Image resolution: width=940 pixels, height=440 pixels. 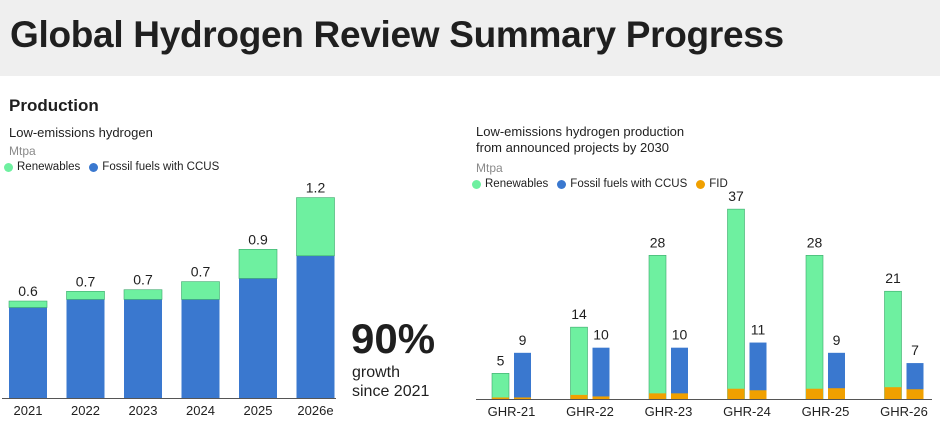 What do you see at coordinates (258, 410) in the screenshot?
I see `x-tick-2025: 2025` at bounding box center [258, 410].